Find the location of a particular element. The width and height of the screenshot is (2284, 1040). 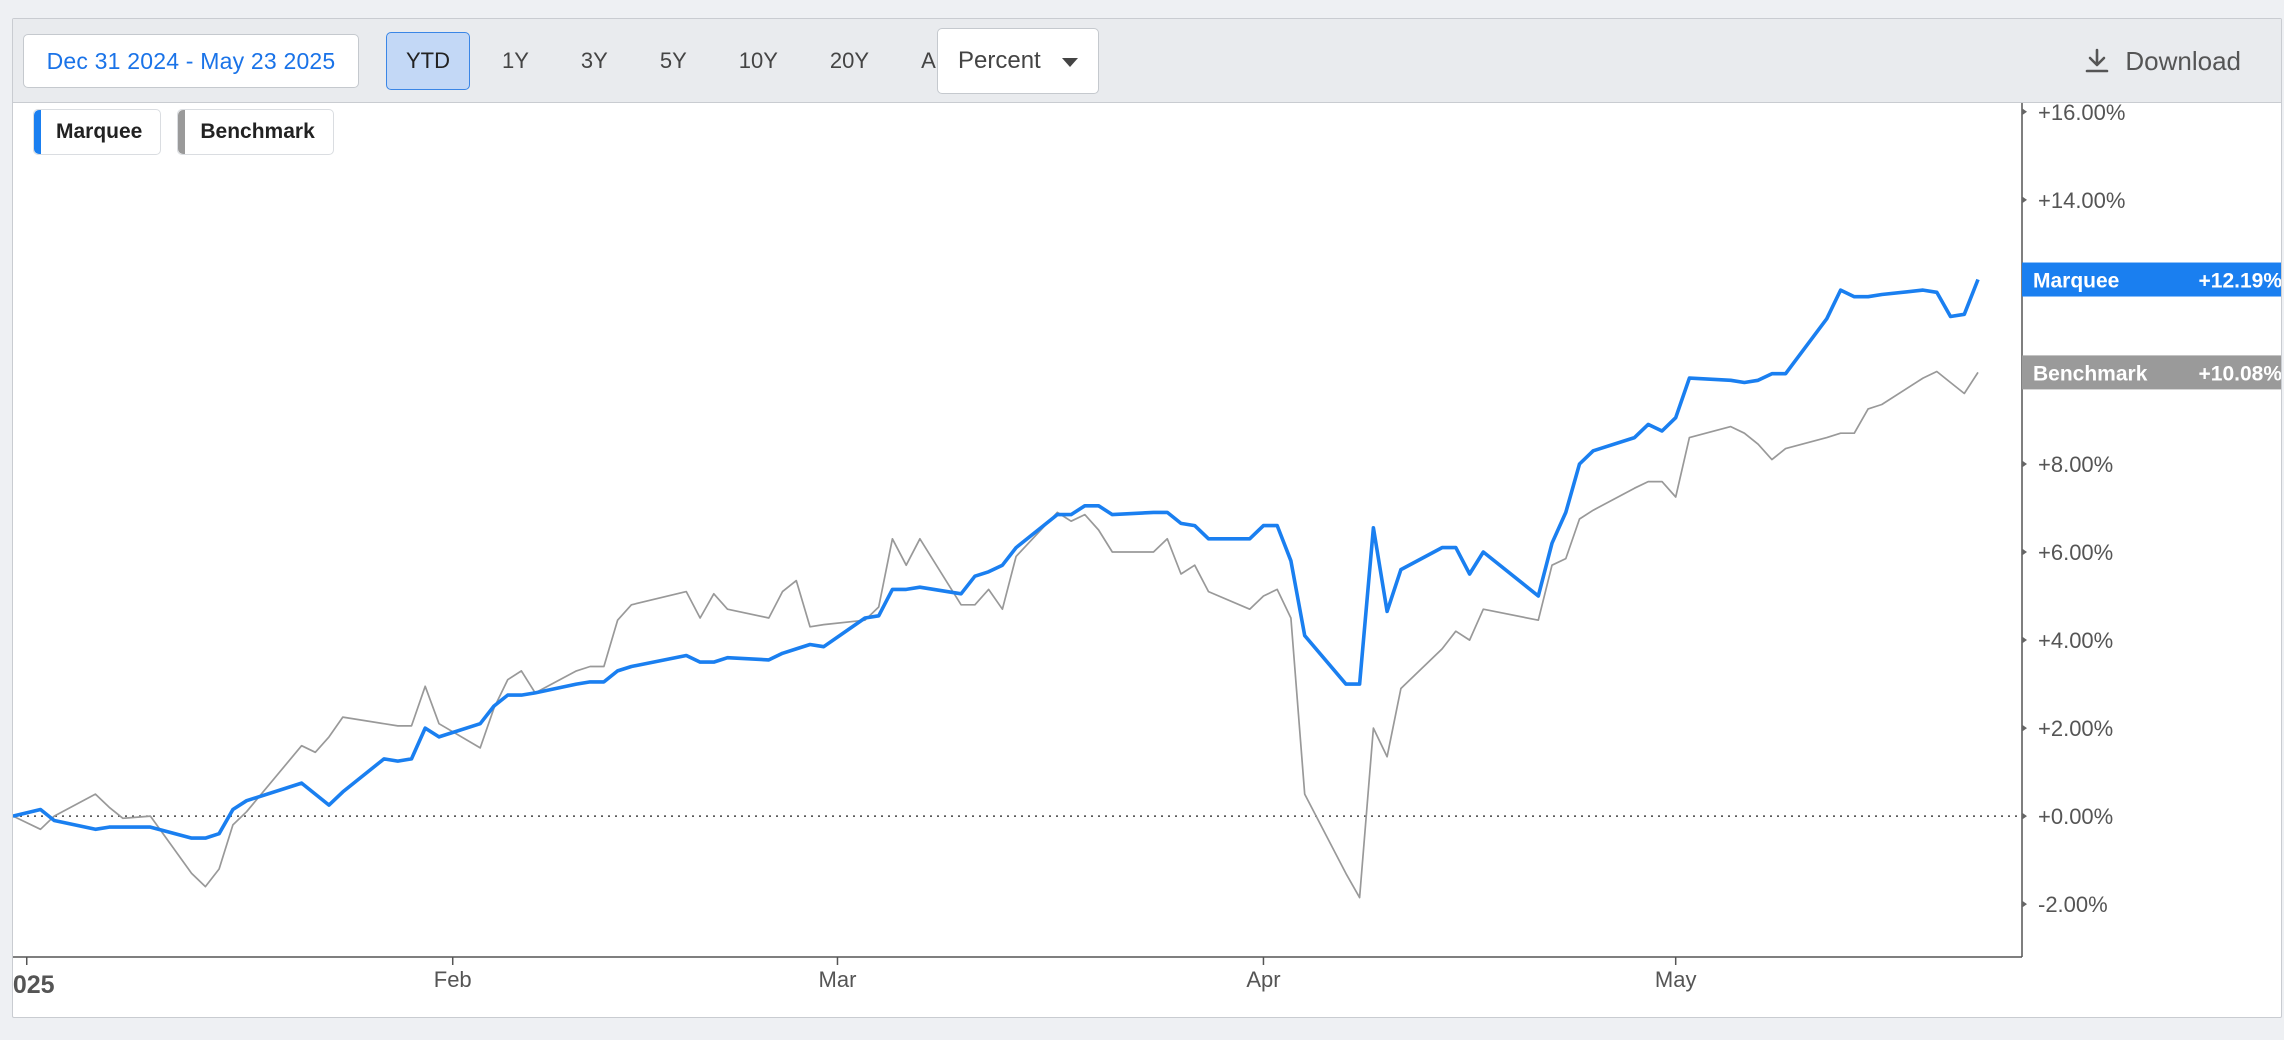

tag-series-value: +10.08% is located at coordinates (2241, 373).